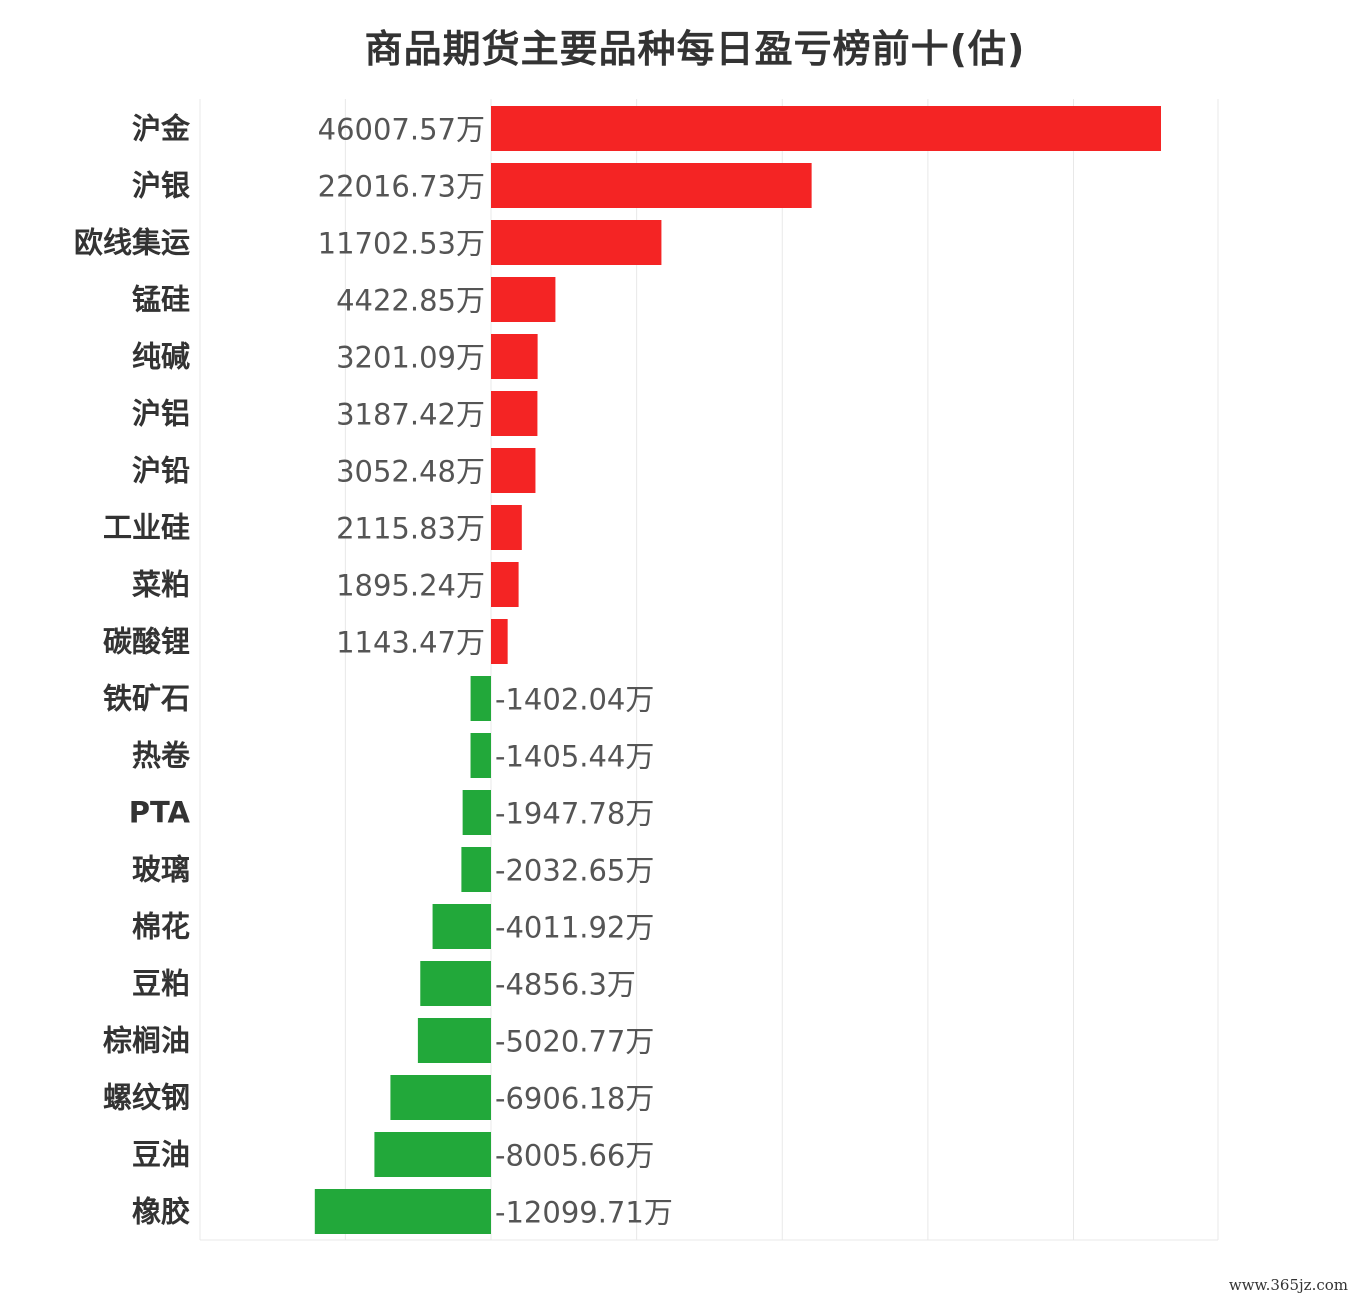 The width and height of the screenshot is (1354, 1300). What do you see at coordinates (146, 1098) in the screenshot?
I see `category-label: 螺纹钢` at bounding box center [146, 1098].